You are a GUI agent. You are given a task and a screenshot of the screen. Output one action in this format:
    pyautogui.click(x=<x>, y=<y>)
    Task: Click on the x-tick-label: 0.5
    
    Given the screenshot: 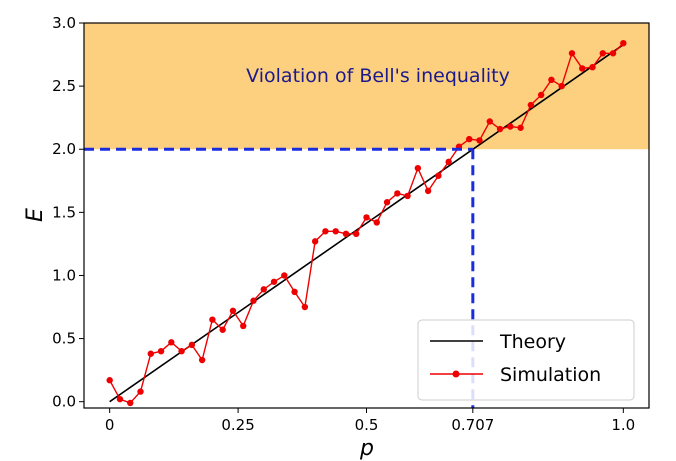 What is the action you would take?
    pyautogui.click(x=367, y=425)
    